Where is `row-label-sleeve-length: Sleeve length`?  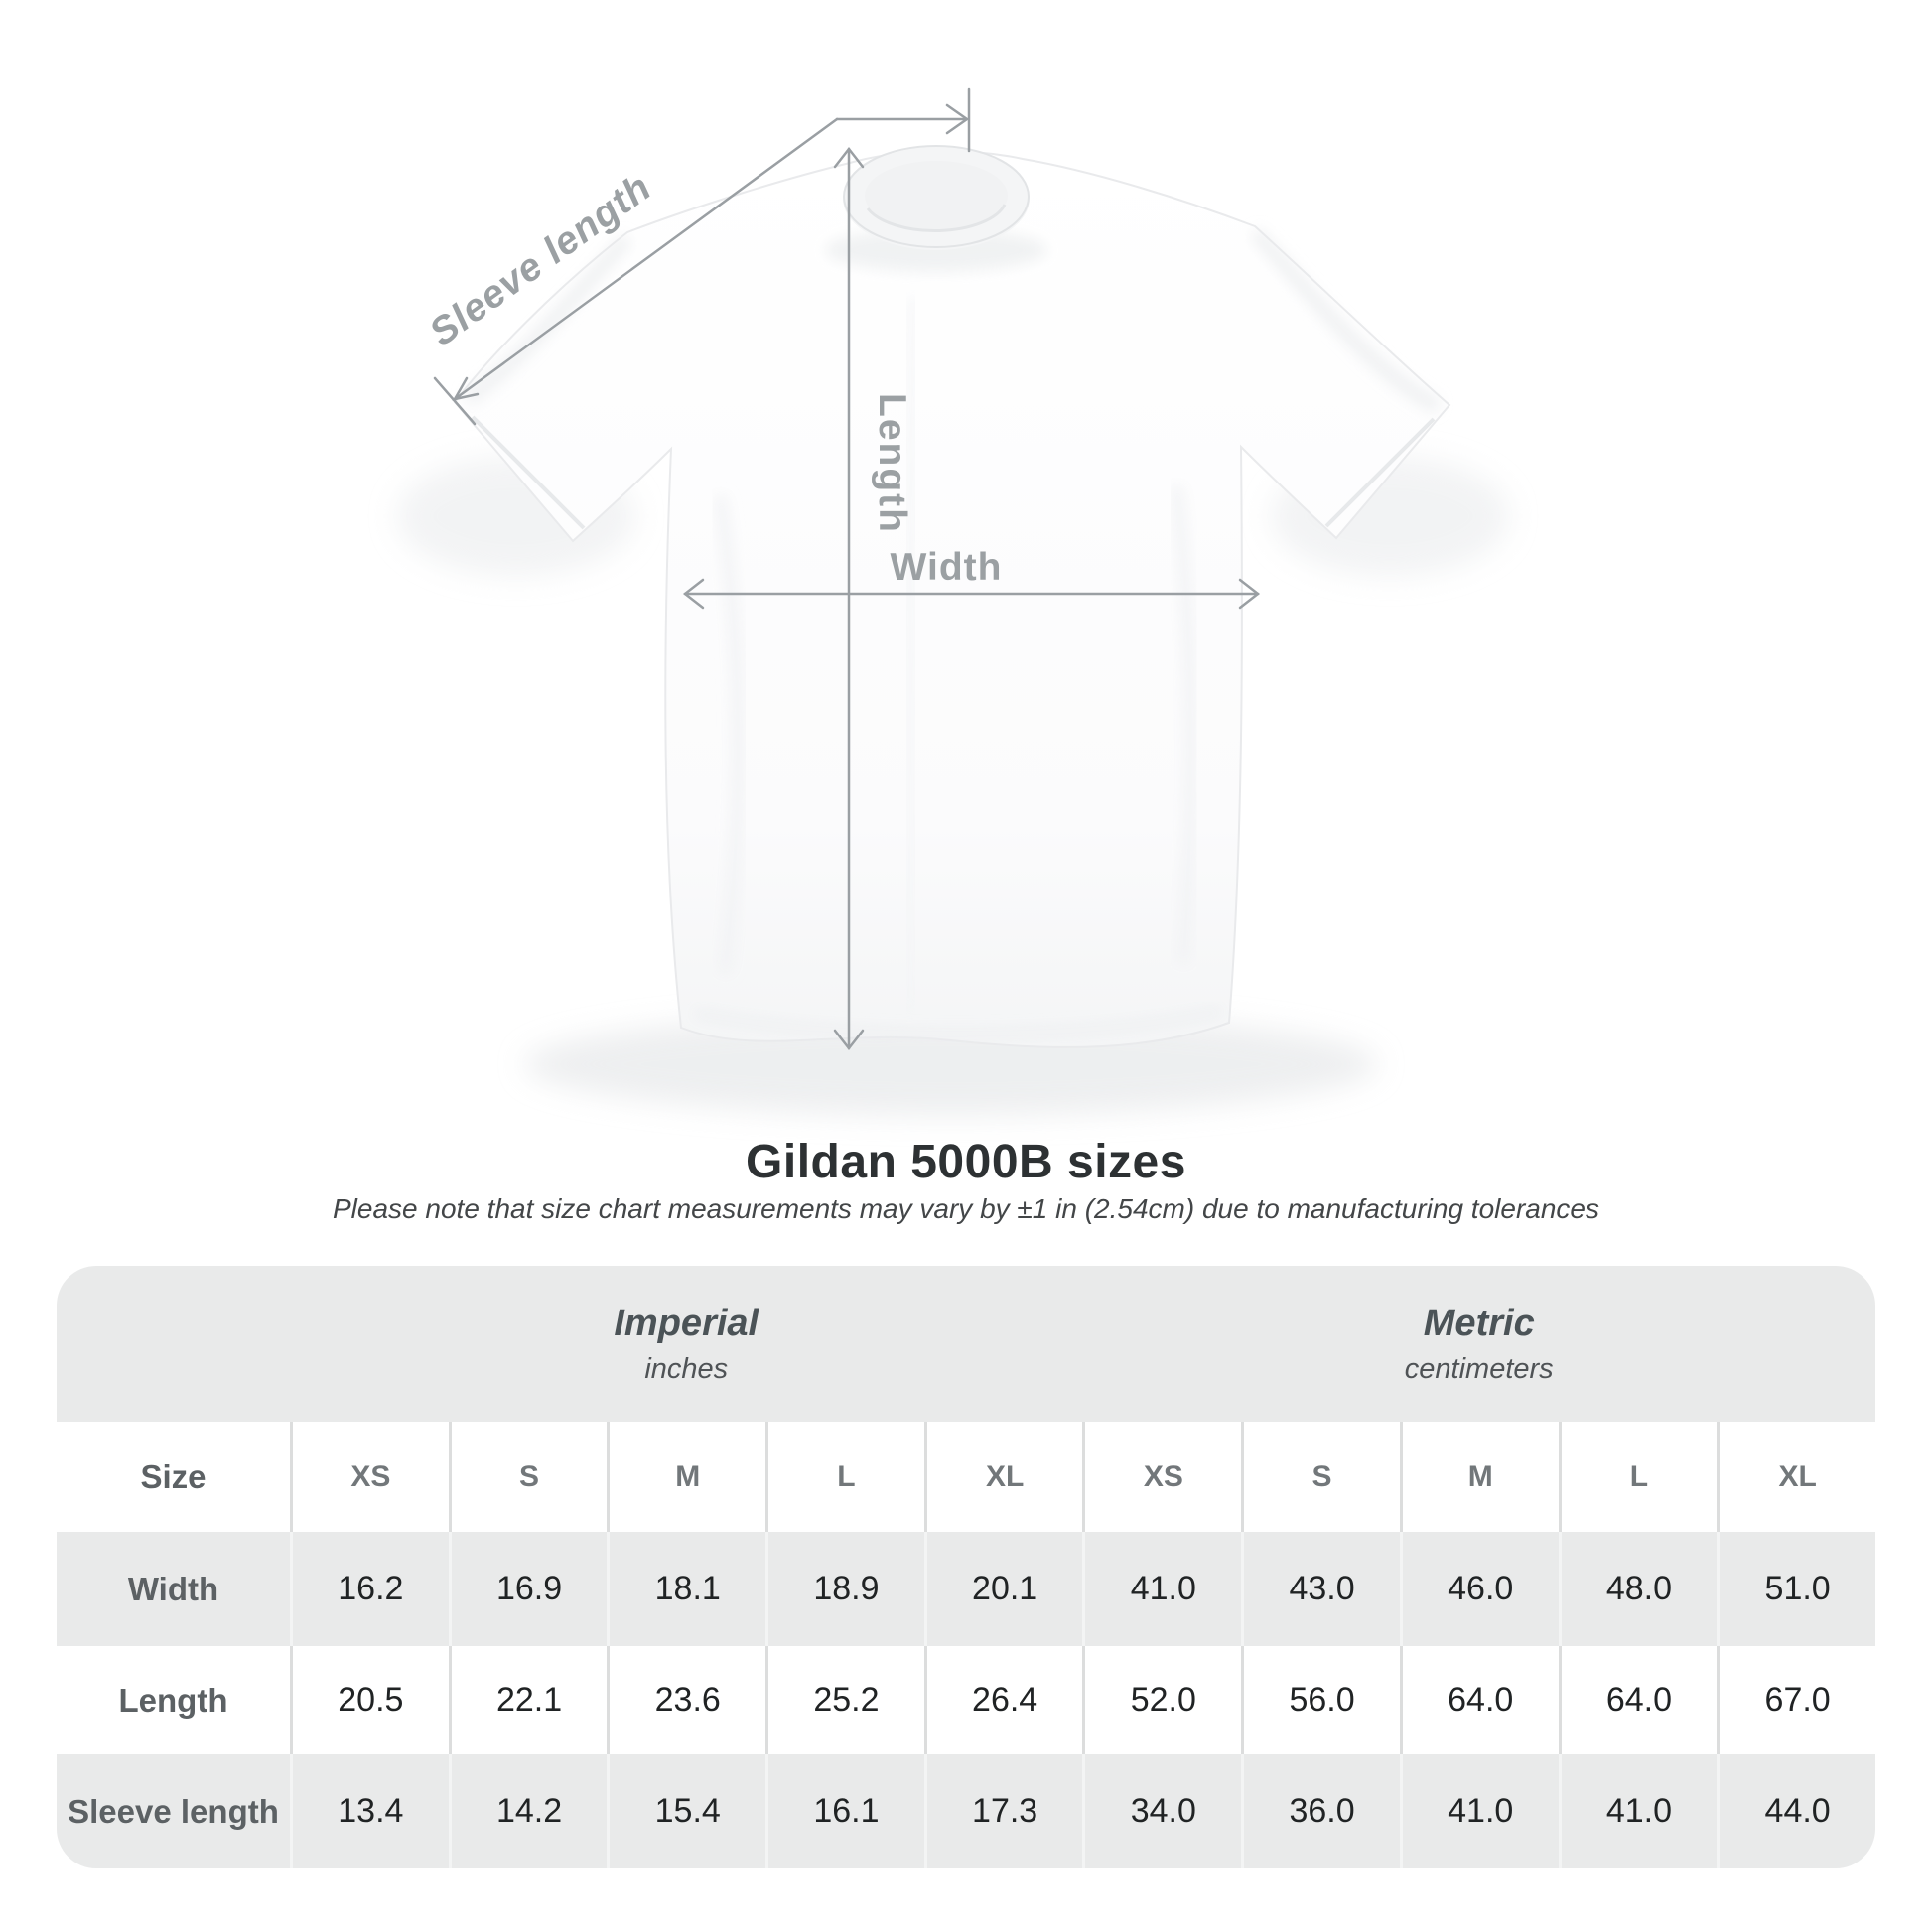 row-label-sleeve-length: Sleeve length is located at coordinates (173, 1811).